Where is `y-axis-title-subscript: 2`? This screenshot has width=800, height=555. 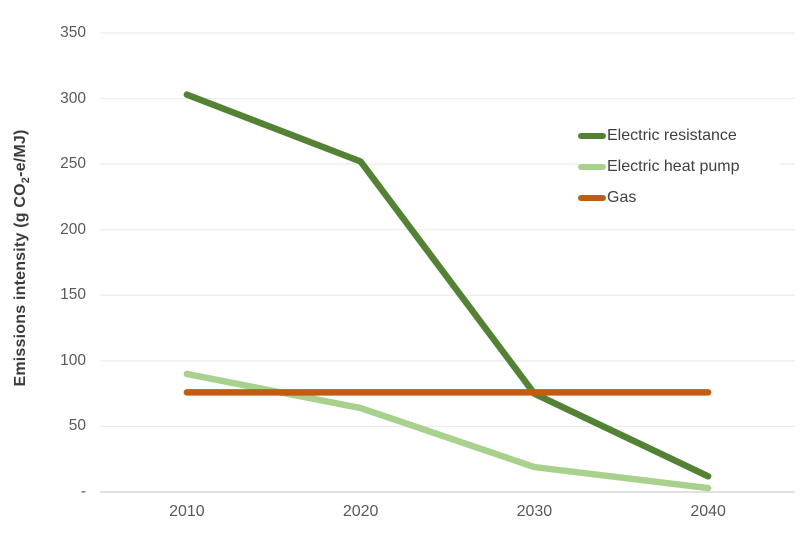 y-axis-title-subscript: 2 is located at coordinates (26, 180).